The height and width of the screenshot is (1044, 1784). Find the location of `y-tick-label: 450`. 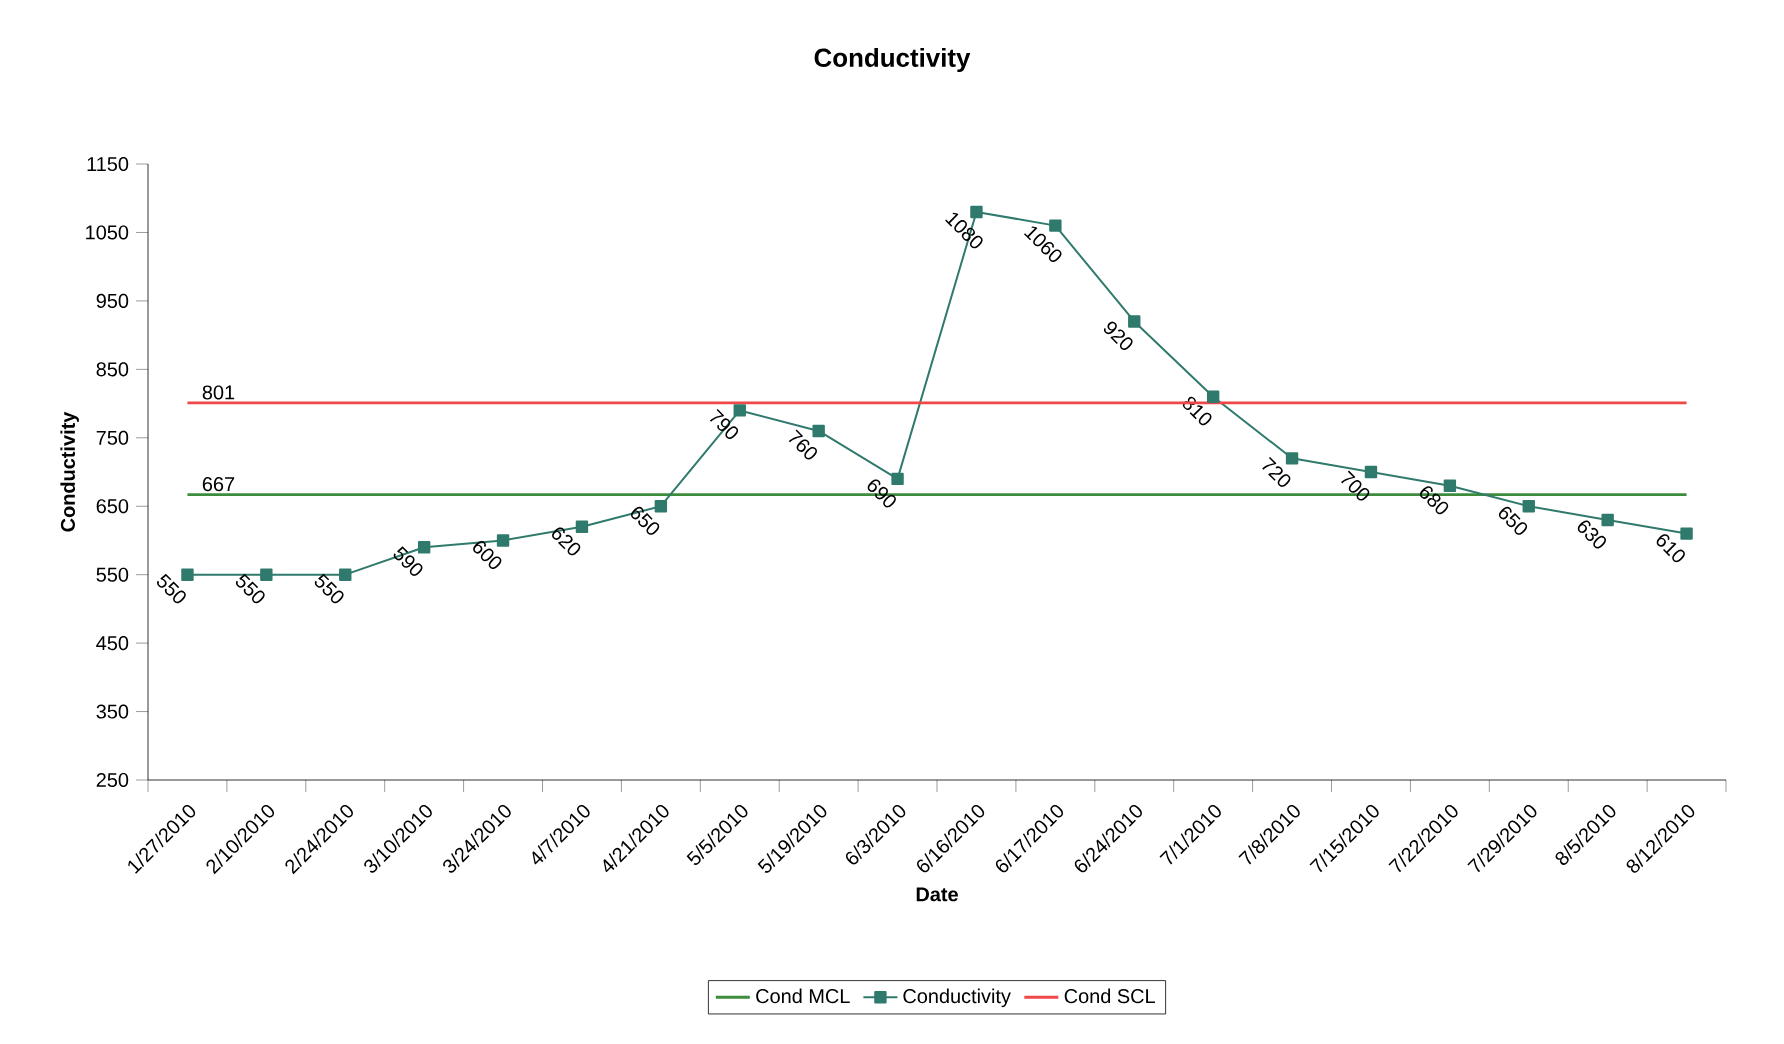

y-tick-label: 450 is located at coordinates (112, 643).